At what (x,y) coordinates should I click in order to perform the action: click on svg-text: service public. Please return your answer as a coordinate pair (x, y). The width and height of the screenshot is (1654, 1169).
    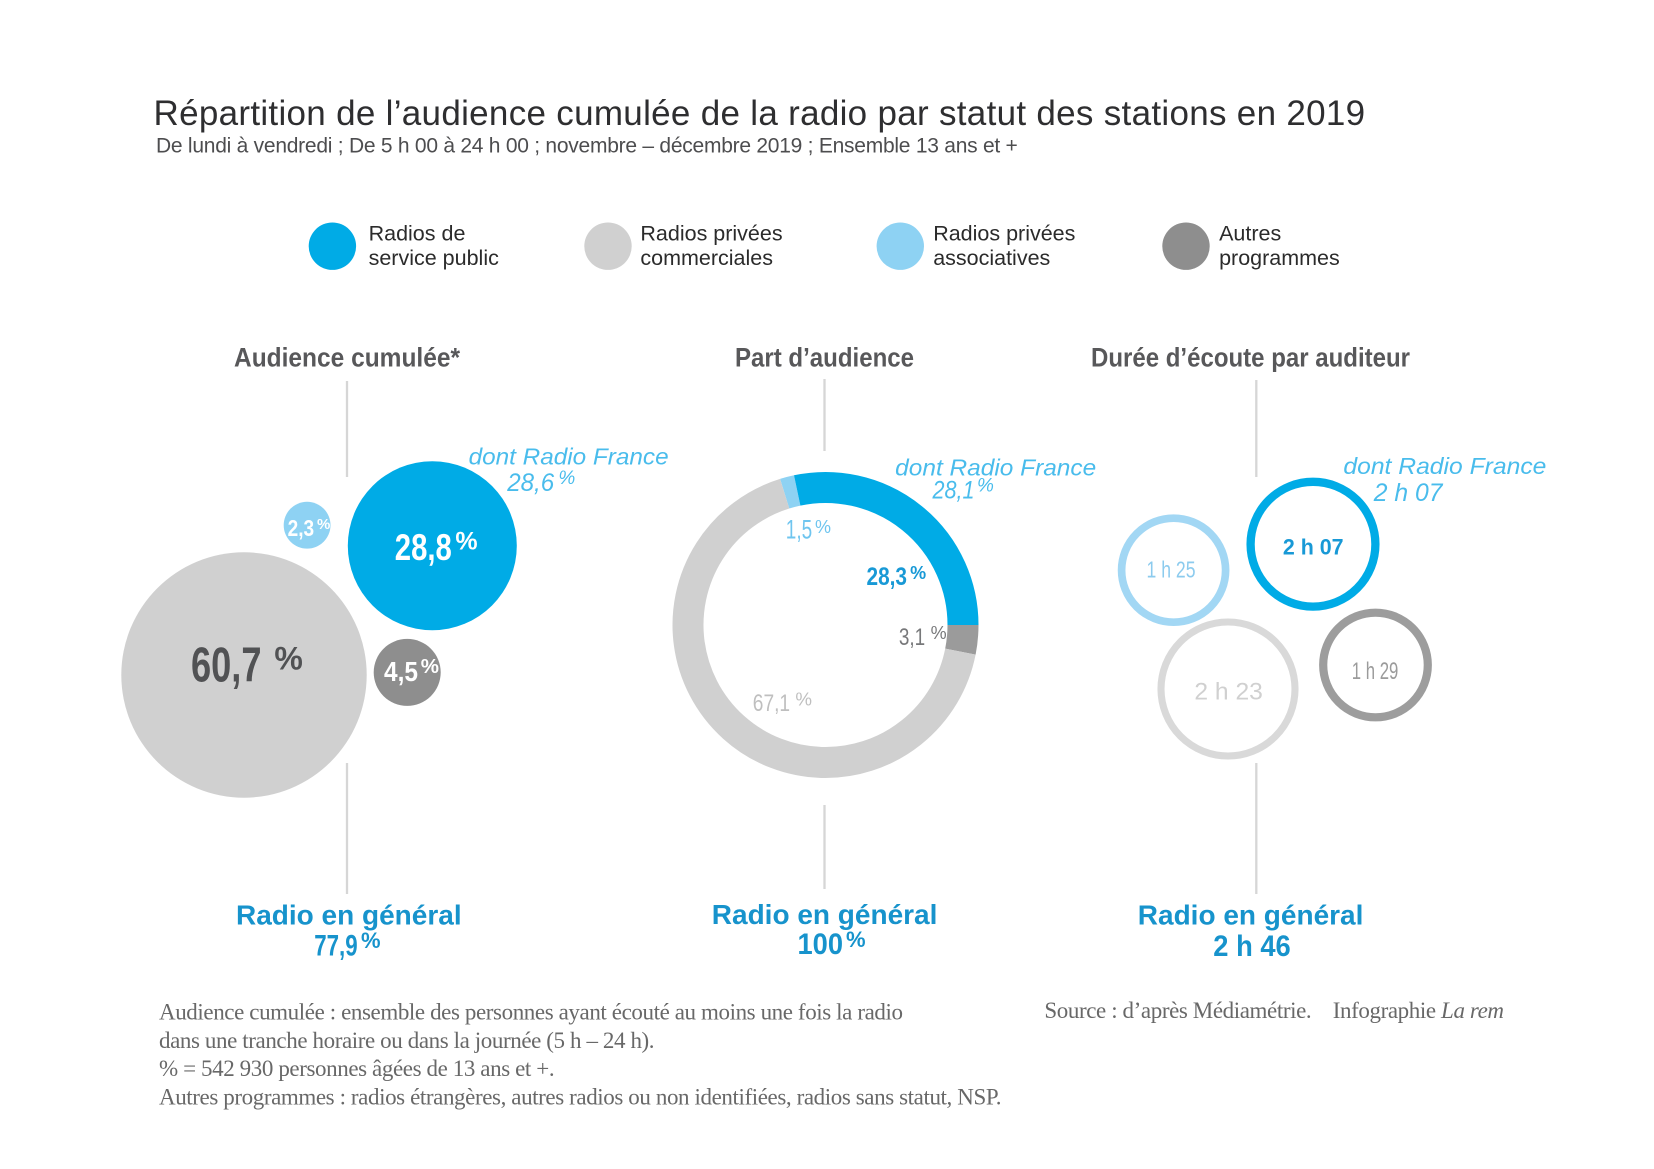
    Looking at the image, I should click on (434, 258).